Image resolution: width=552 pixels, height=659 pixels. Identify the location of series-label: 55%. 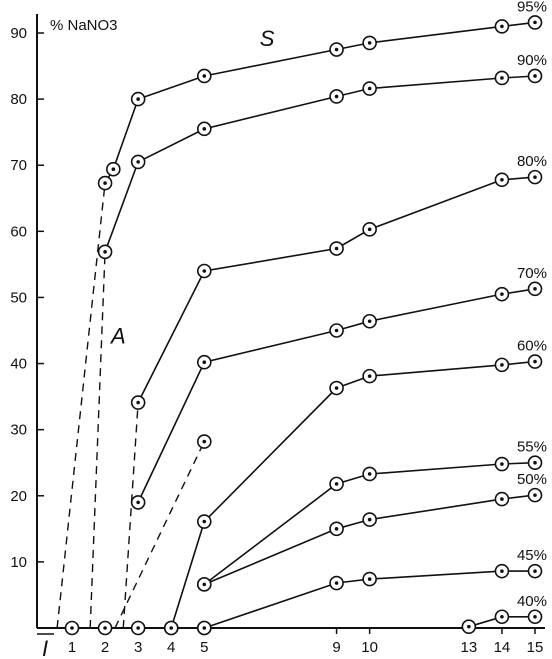
(532, 447).